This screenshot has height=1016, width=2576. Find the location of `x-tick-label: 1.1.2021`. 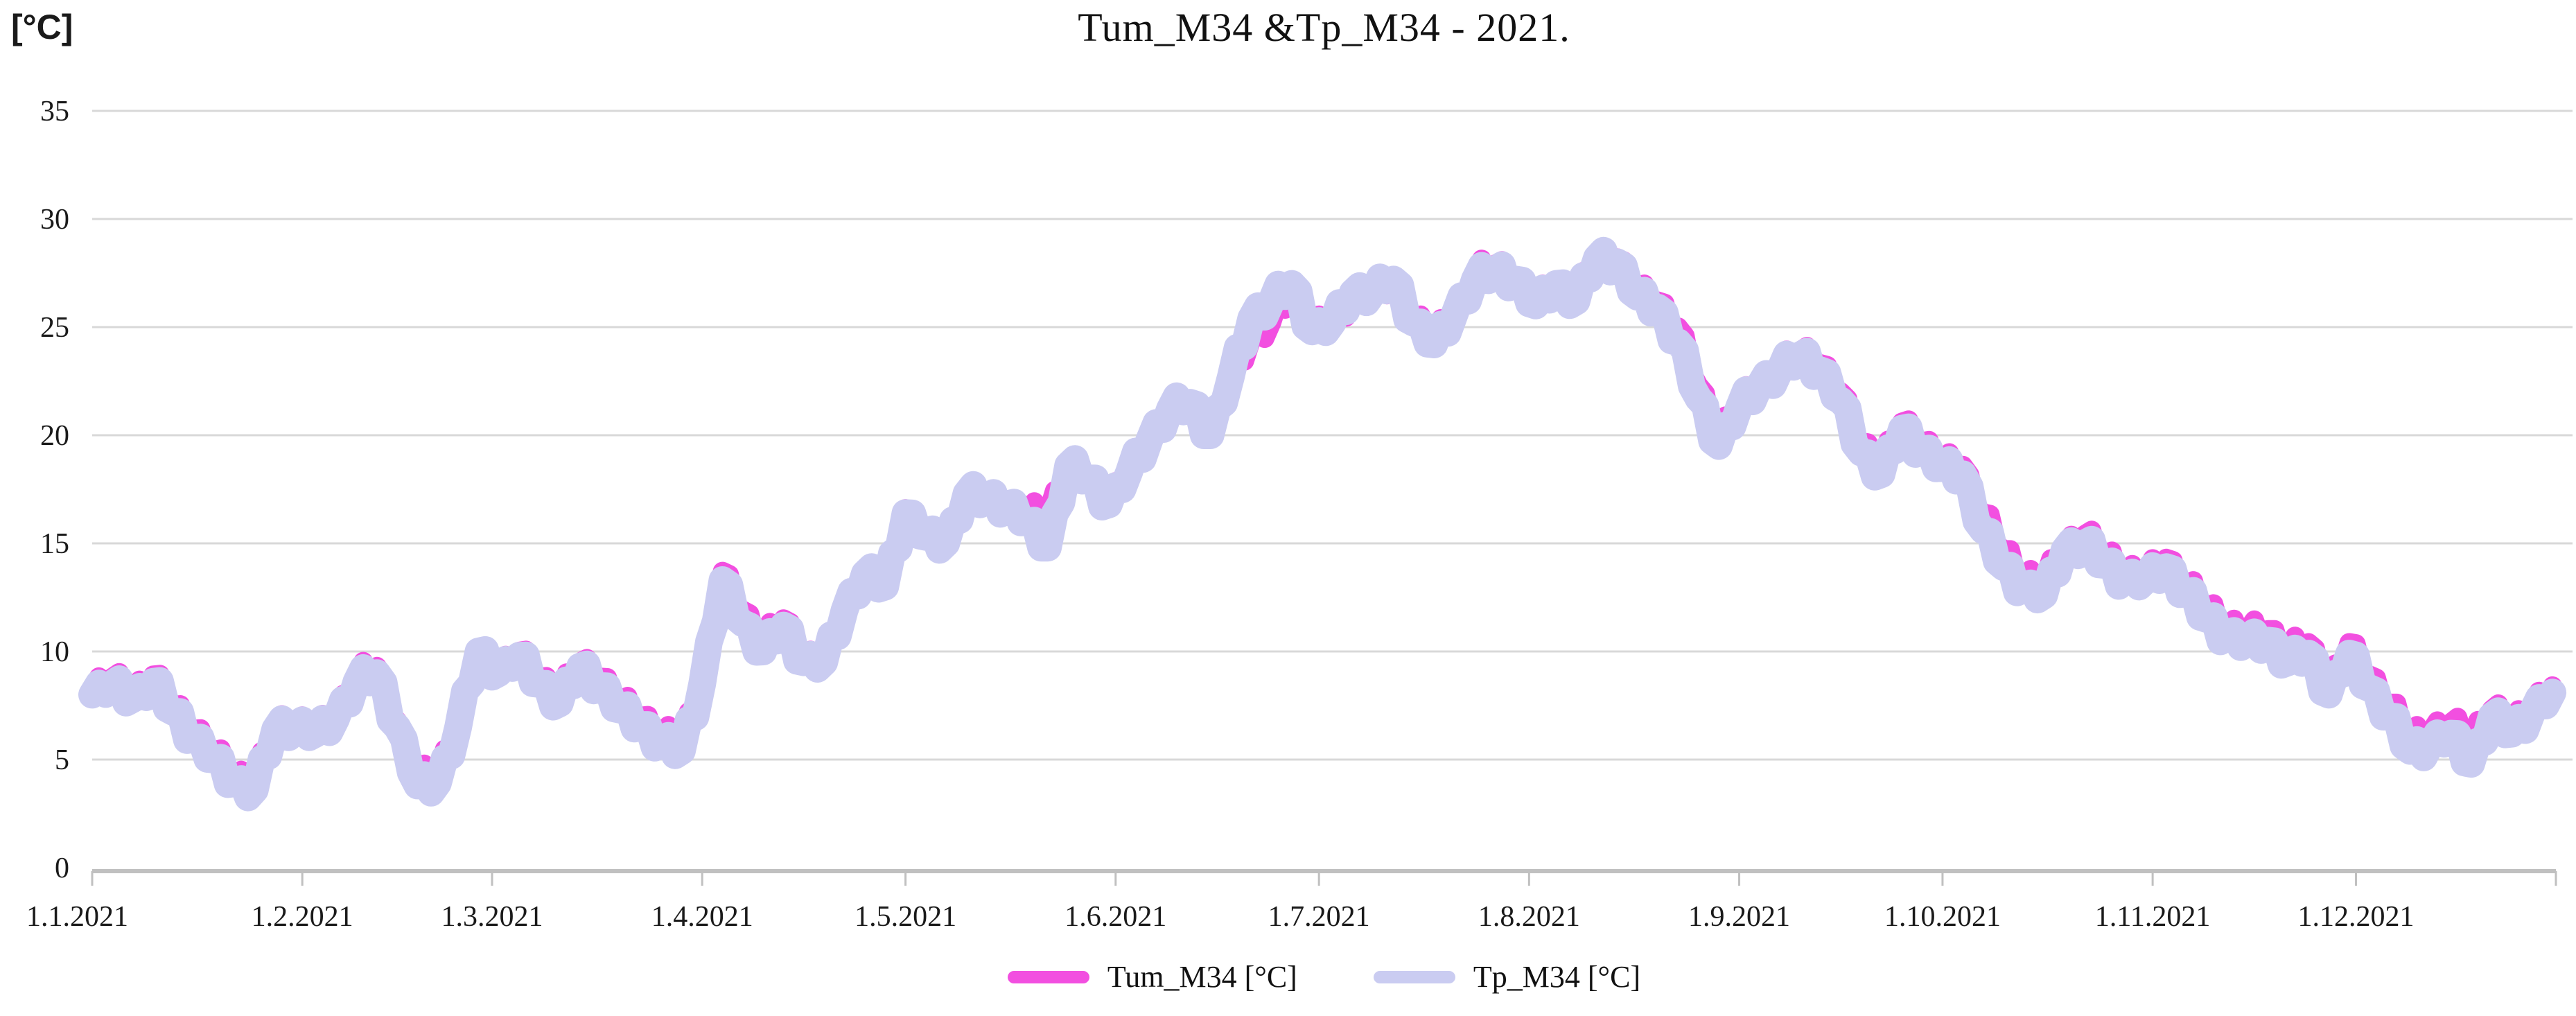

x-tick-label: 1.1.2021 is located at coordinates (77, 917).